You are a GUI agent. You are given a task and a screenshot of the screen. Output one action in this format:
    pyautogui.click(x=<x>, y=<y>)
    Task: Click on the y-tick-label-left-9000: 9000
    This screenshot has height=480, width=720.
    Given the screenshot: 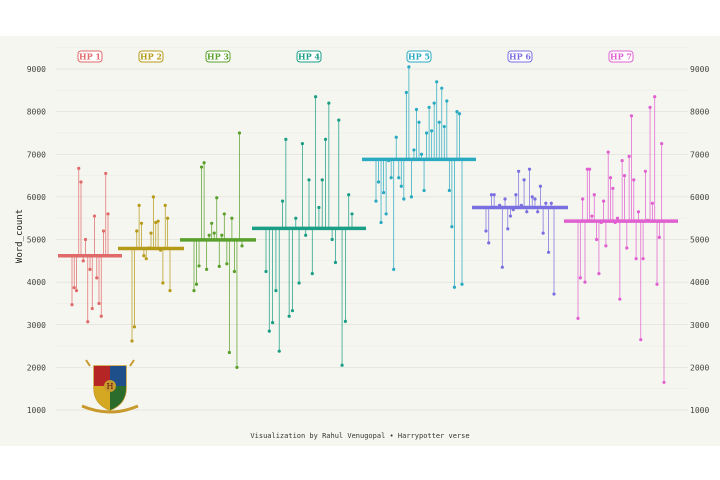 What is the action you would take?
    pyautogui.click(x=36, y=69)
    